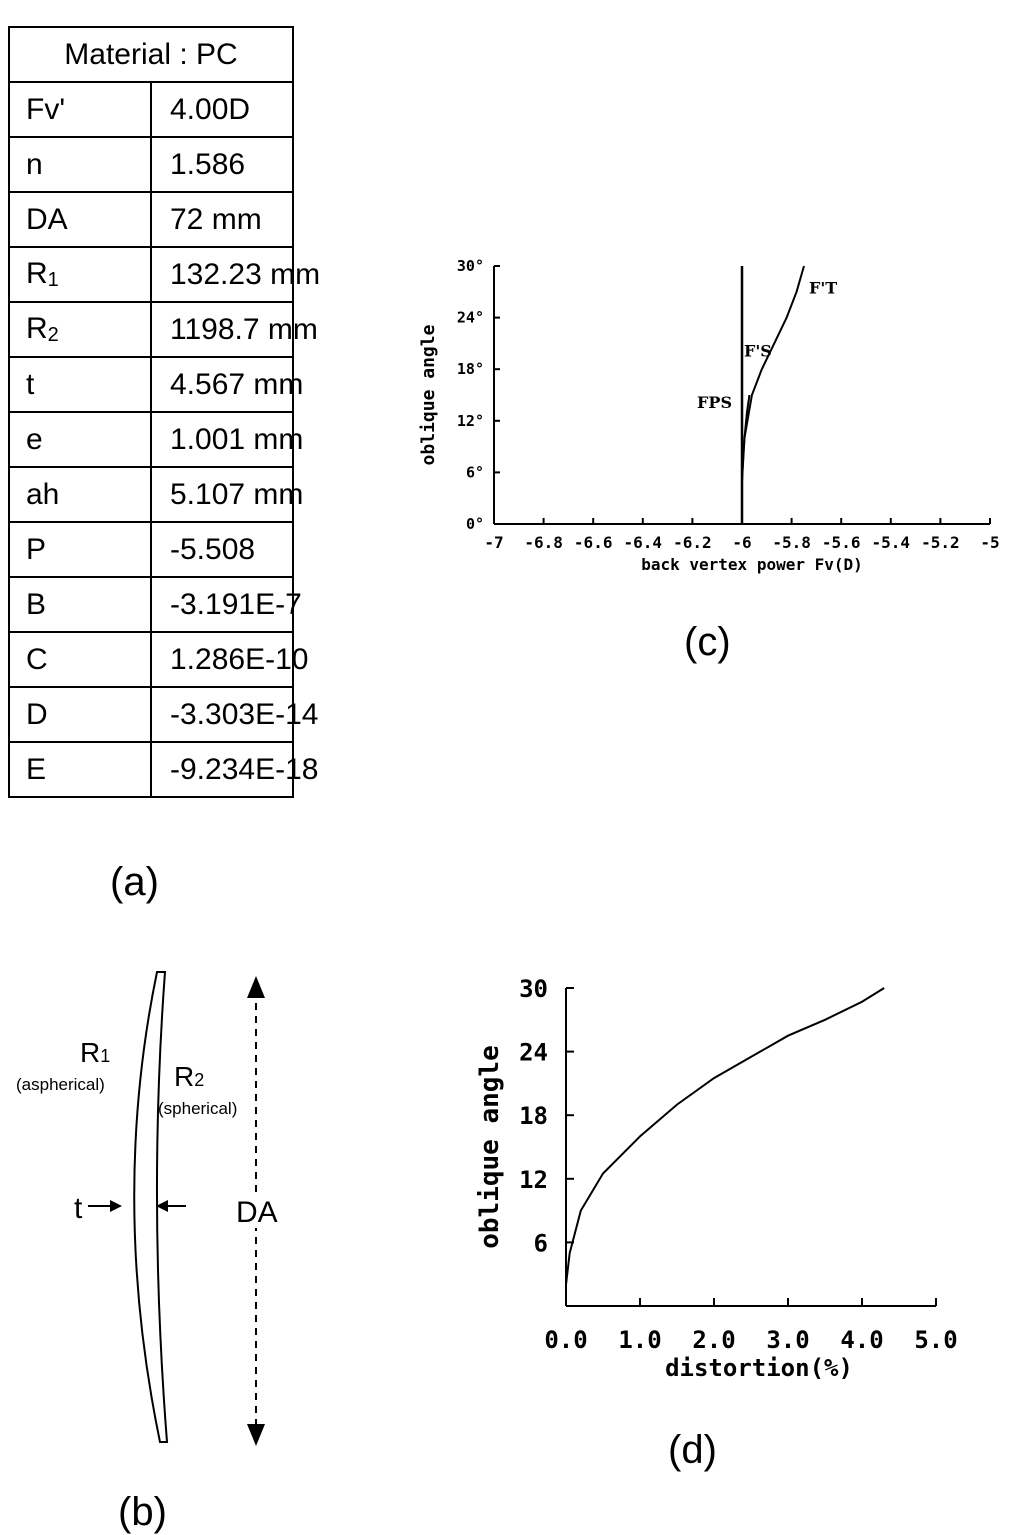 The width and height of the screenshot is (1017, 1535). Describe the element at coordinates (565, 1340) in the screenshot. I see `x-tick-label: 0.0` at that location.